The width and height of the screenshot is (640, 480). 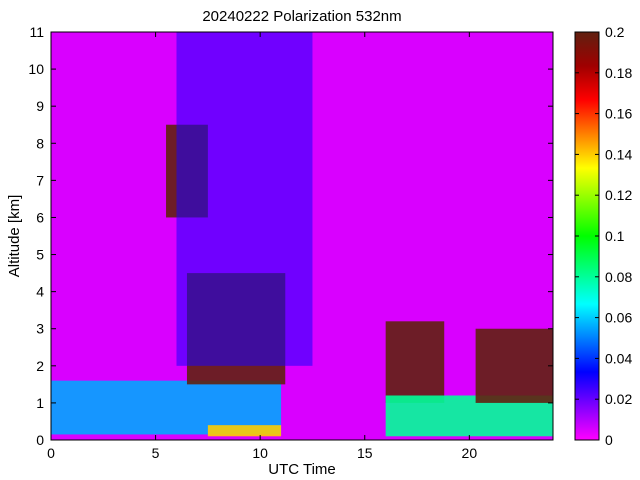 What do you see at coordinates (14, 236) in the screenshot?
I see `y-axis-title: Altitude [km]` at bounding box center [14, 236].